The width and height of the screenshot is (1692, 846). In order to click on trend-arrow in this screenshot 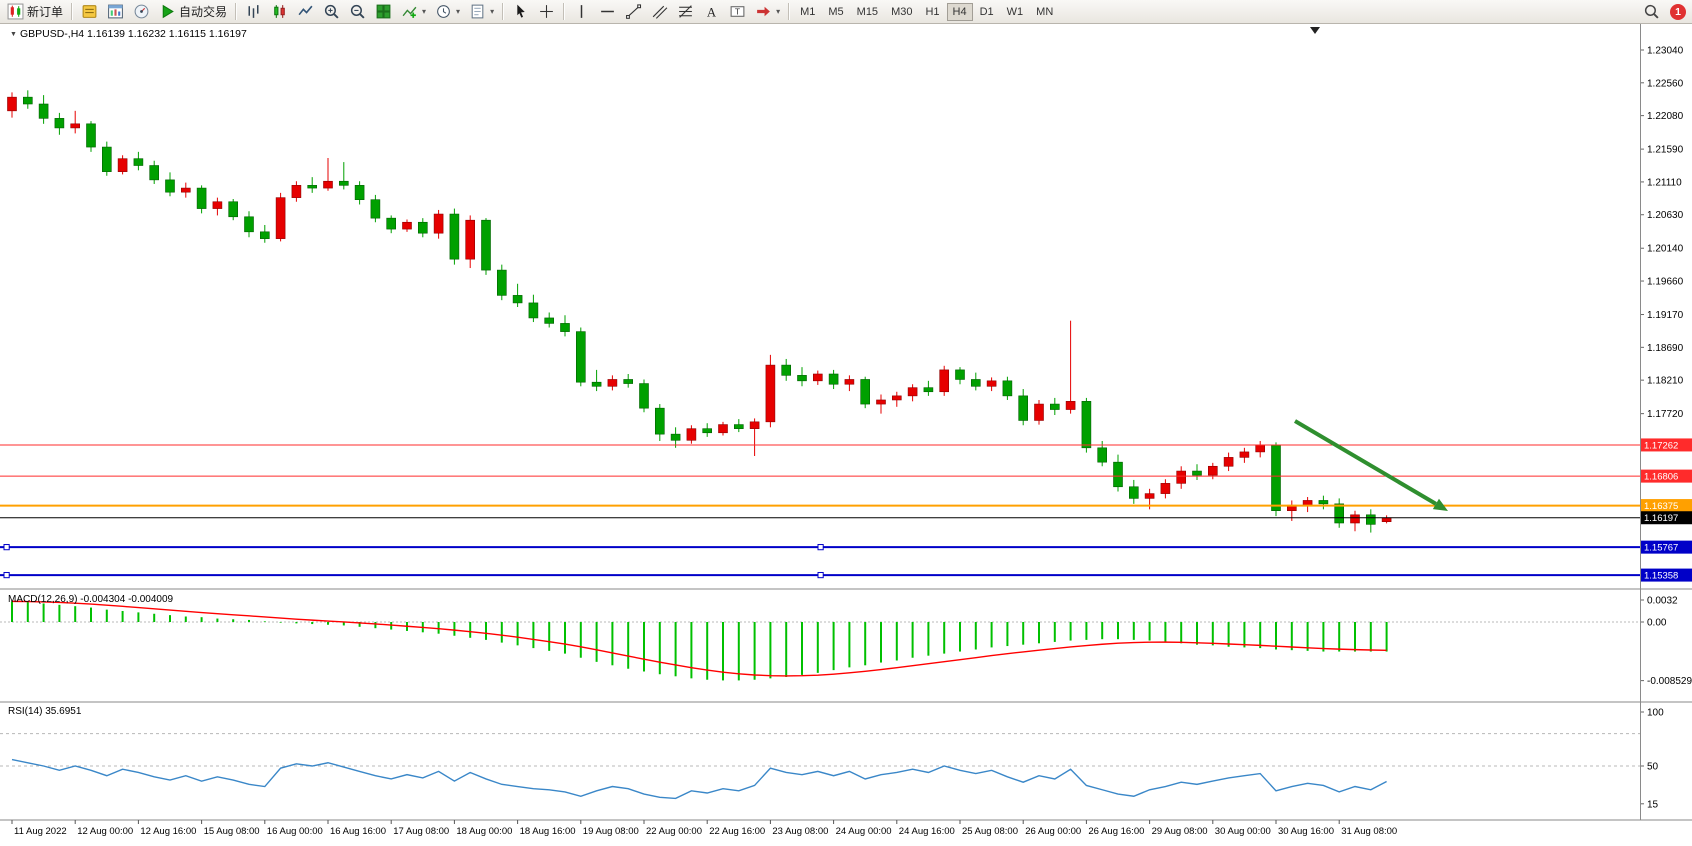, I will do `click(1365, 462)`.